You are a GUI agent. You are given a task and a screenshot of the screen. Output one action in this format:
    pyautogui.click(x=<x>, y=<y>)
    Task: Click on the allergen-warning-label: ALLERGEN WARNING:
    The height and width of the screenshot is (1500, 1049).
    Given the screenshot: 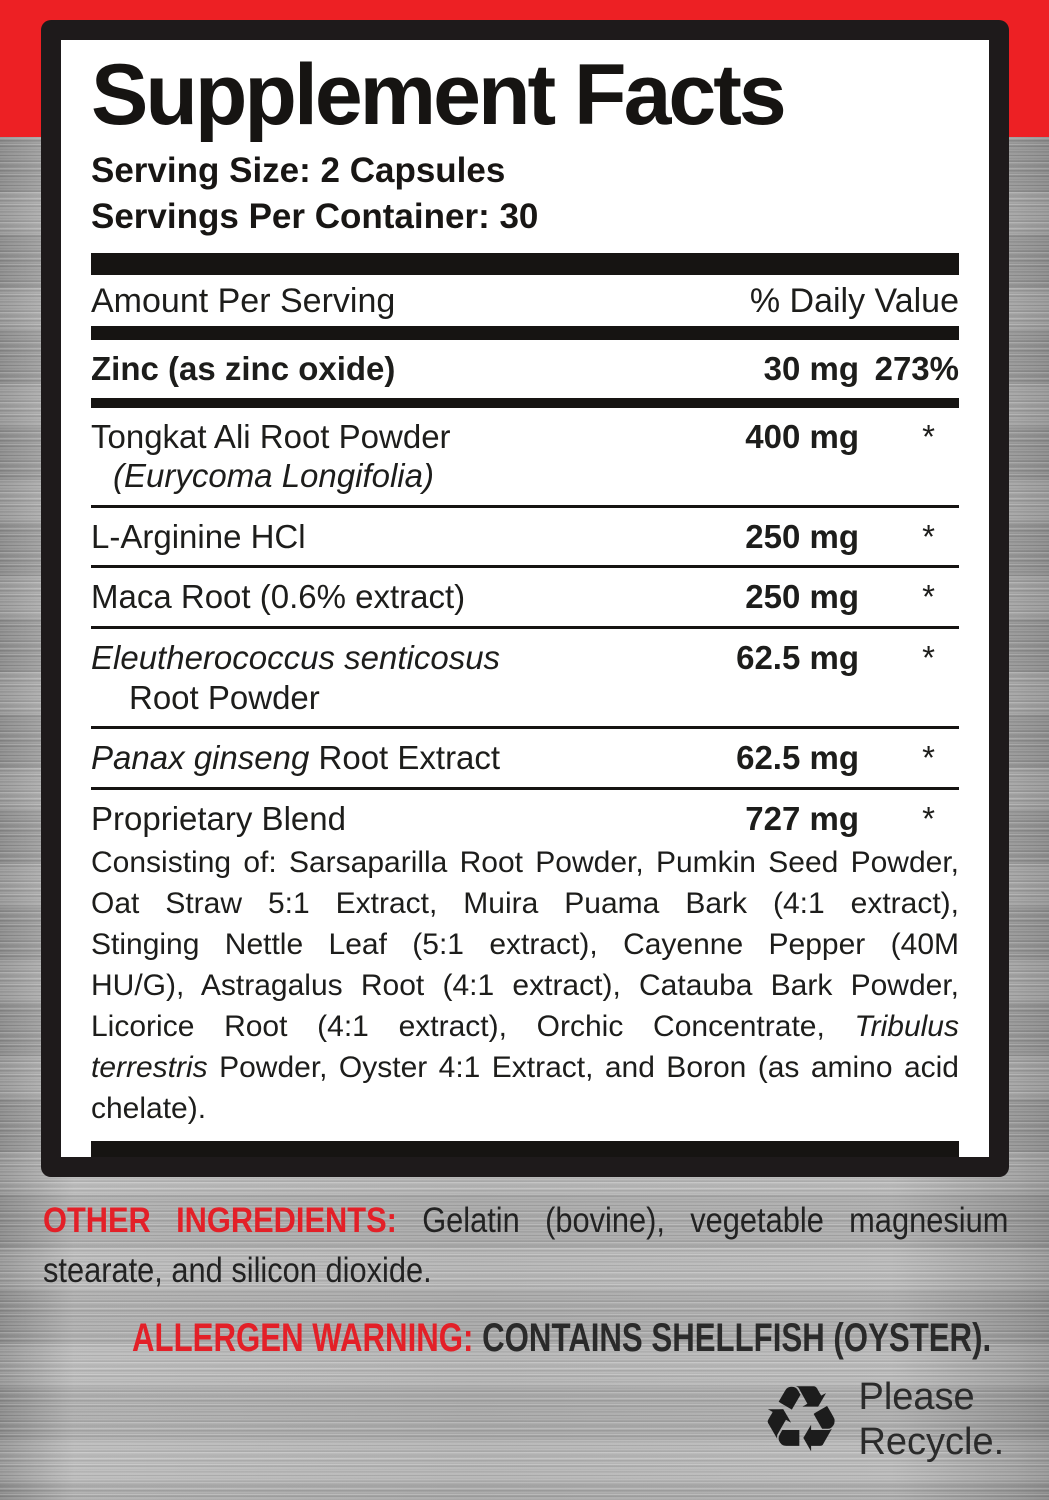 What is the action you would take?
    pyautogui.click(x=303, y=1338)
    